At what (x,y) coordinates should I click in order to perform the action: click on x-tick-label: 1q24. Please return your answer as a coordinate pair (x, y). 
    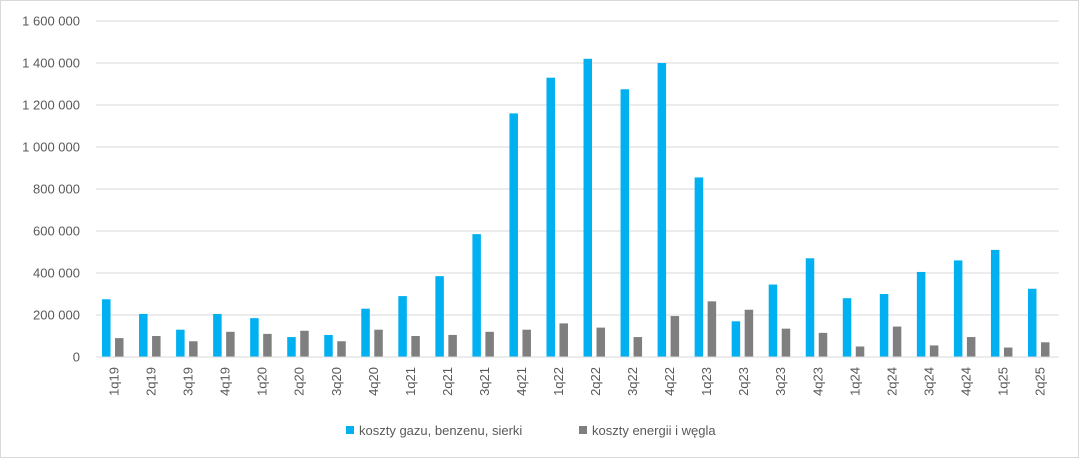
    Looking at the image, I should click on (854, 381).